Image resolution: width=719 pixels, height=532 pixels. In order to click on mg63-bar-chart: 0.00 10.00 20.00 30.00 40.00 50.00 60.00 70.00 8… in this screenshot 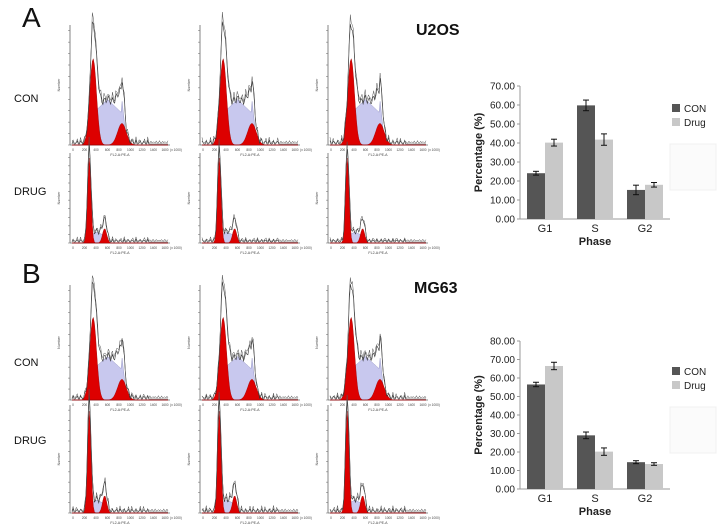, I will do `click(595, 427)`.